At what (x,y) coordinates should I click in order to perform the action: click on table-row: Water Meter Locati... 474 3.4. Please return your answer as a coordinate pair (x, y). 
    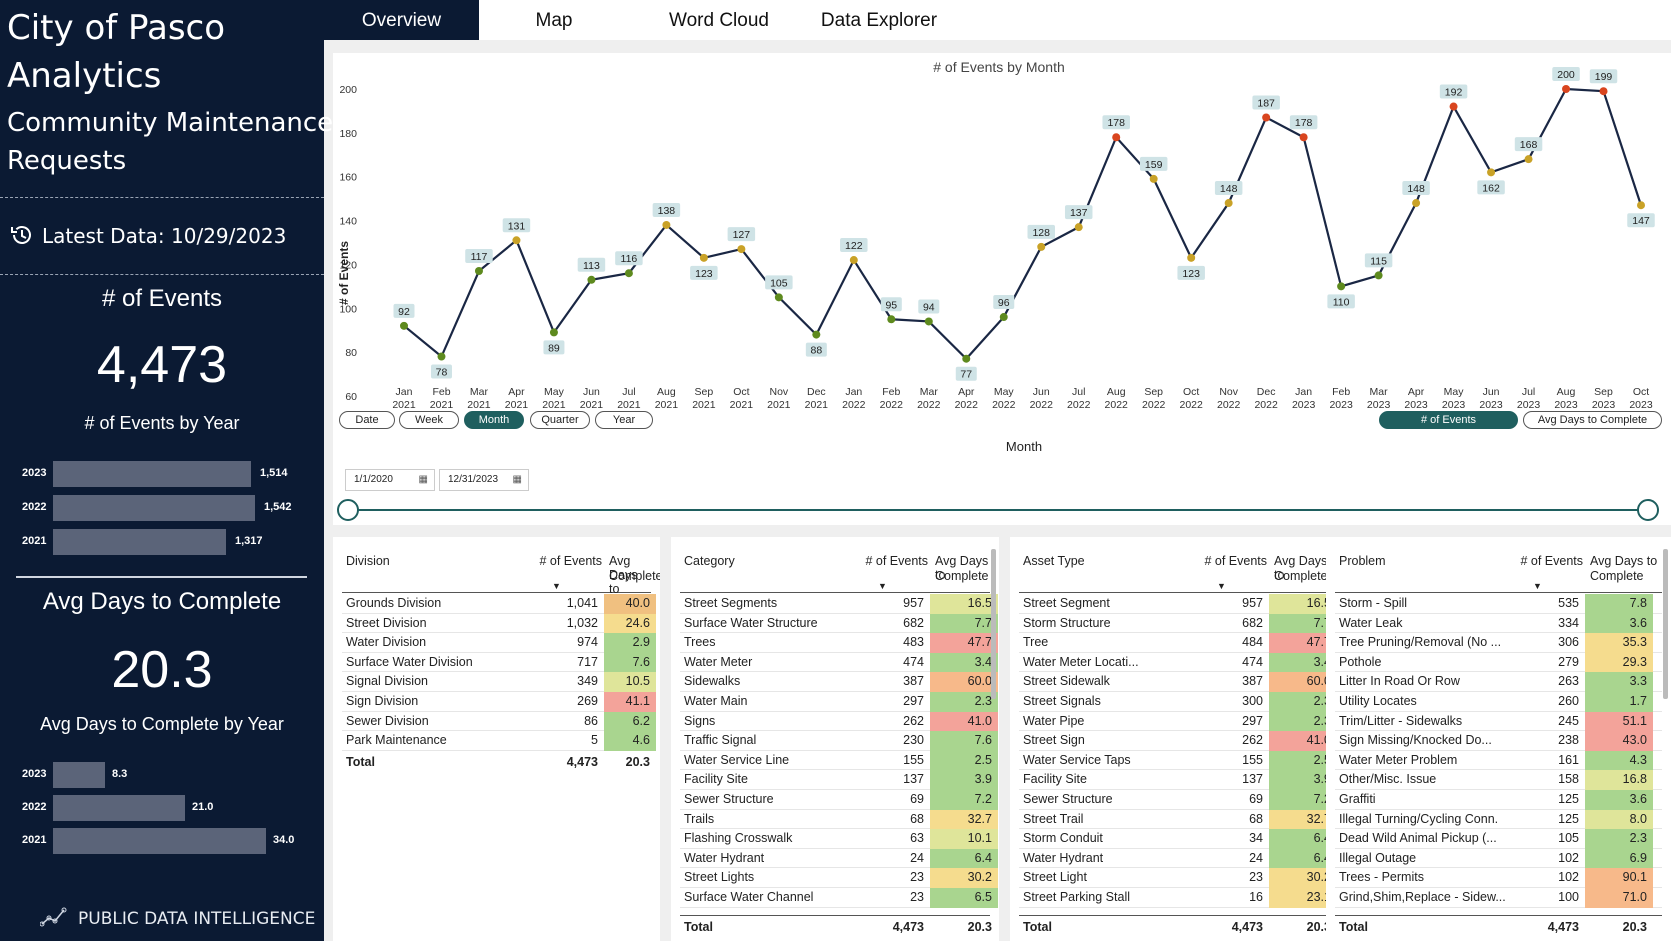
    Looking at the image, I should click on (1178, 662).